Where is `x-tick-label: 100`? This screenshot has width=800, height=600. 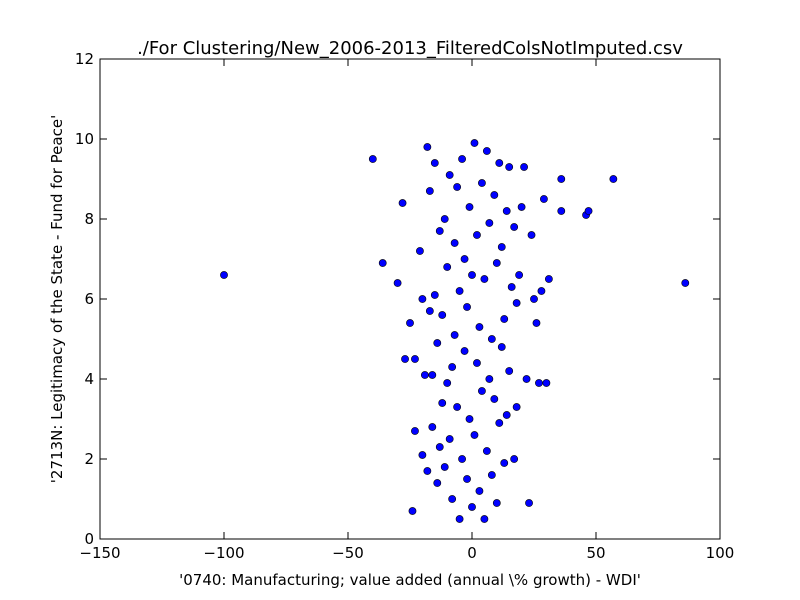
x-tick-label: 100 is located at coordinates (720, 553).